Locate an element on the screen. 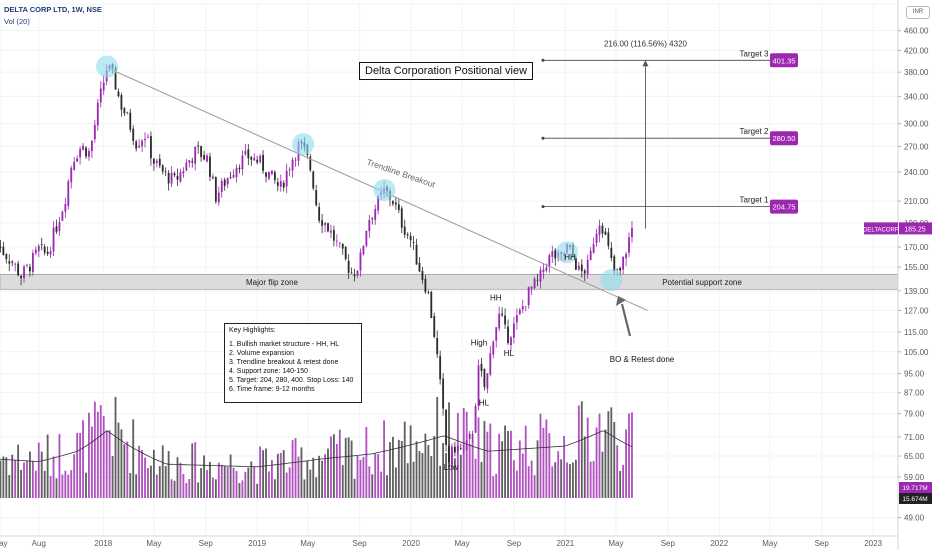  price-tick-label: 115.00 is located at coordinates (916, 332).